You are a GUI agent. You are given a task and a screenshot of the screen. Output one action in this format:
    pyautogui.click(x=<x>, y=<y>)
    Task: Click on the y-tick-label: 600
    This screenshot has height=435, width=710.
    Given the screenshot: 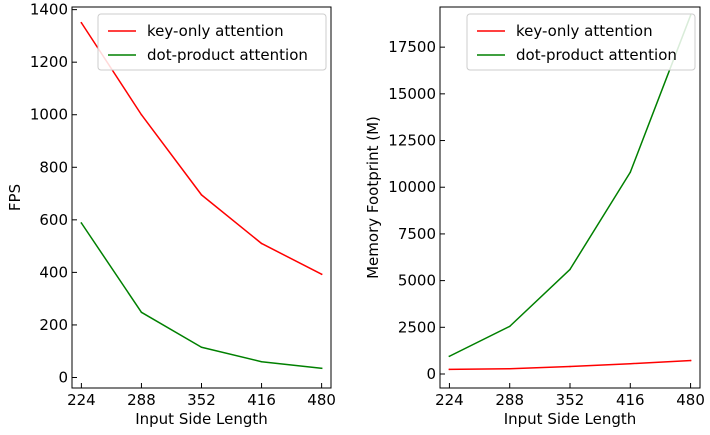 What is the action you would take?
    pyautogui.click(x=53, y=220)
    